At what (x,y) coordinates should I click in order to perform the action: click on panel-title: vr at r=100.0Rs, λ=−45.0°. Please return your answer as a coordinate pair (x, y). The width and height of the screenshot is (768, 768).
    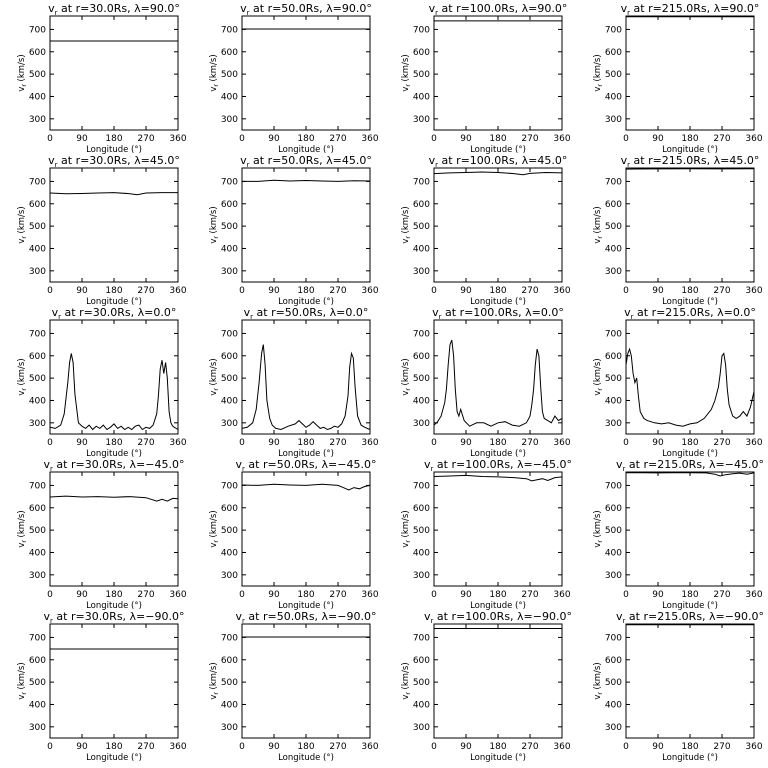
    Looking at the image, I should click on (498, 465).